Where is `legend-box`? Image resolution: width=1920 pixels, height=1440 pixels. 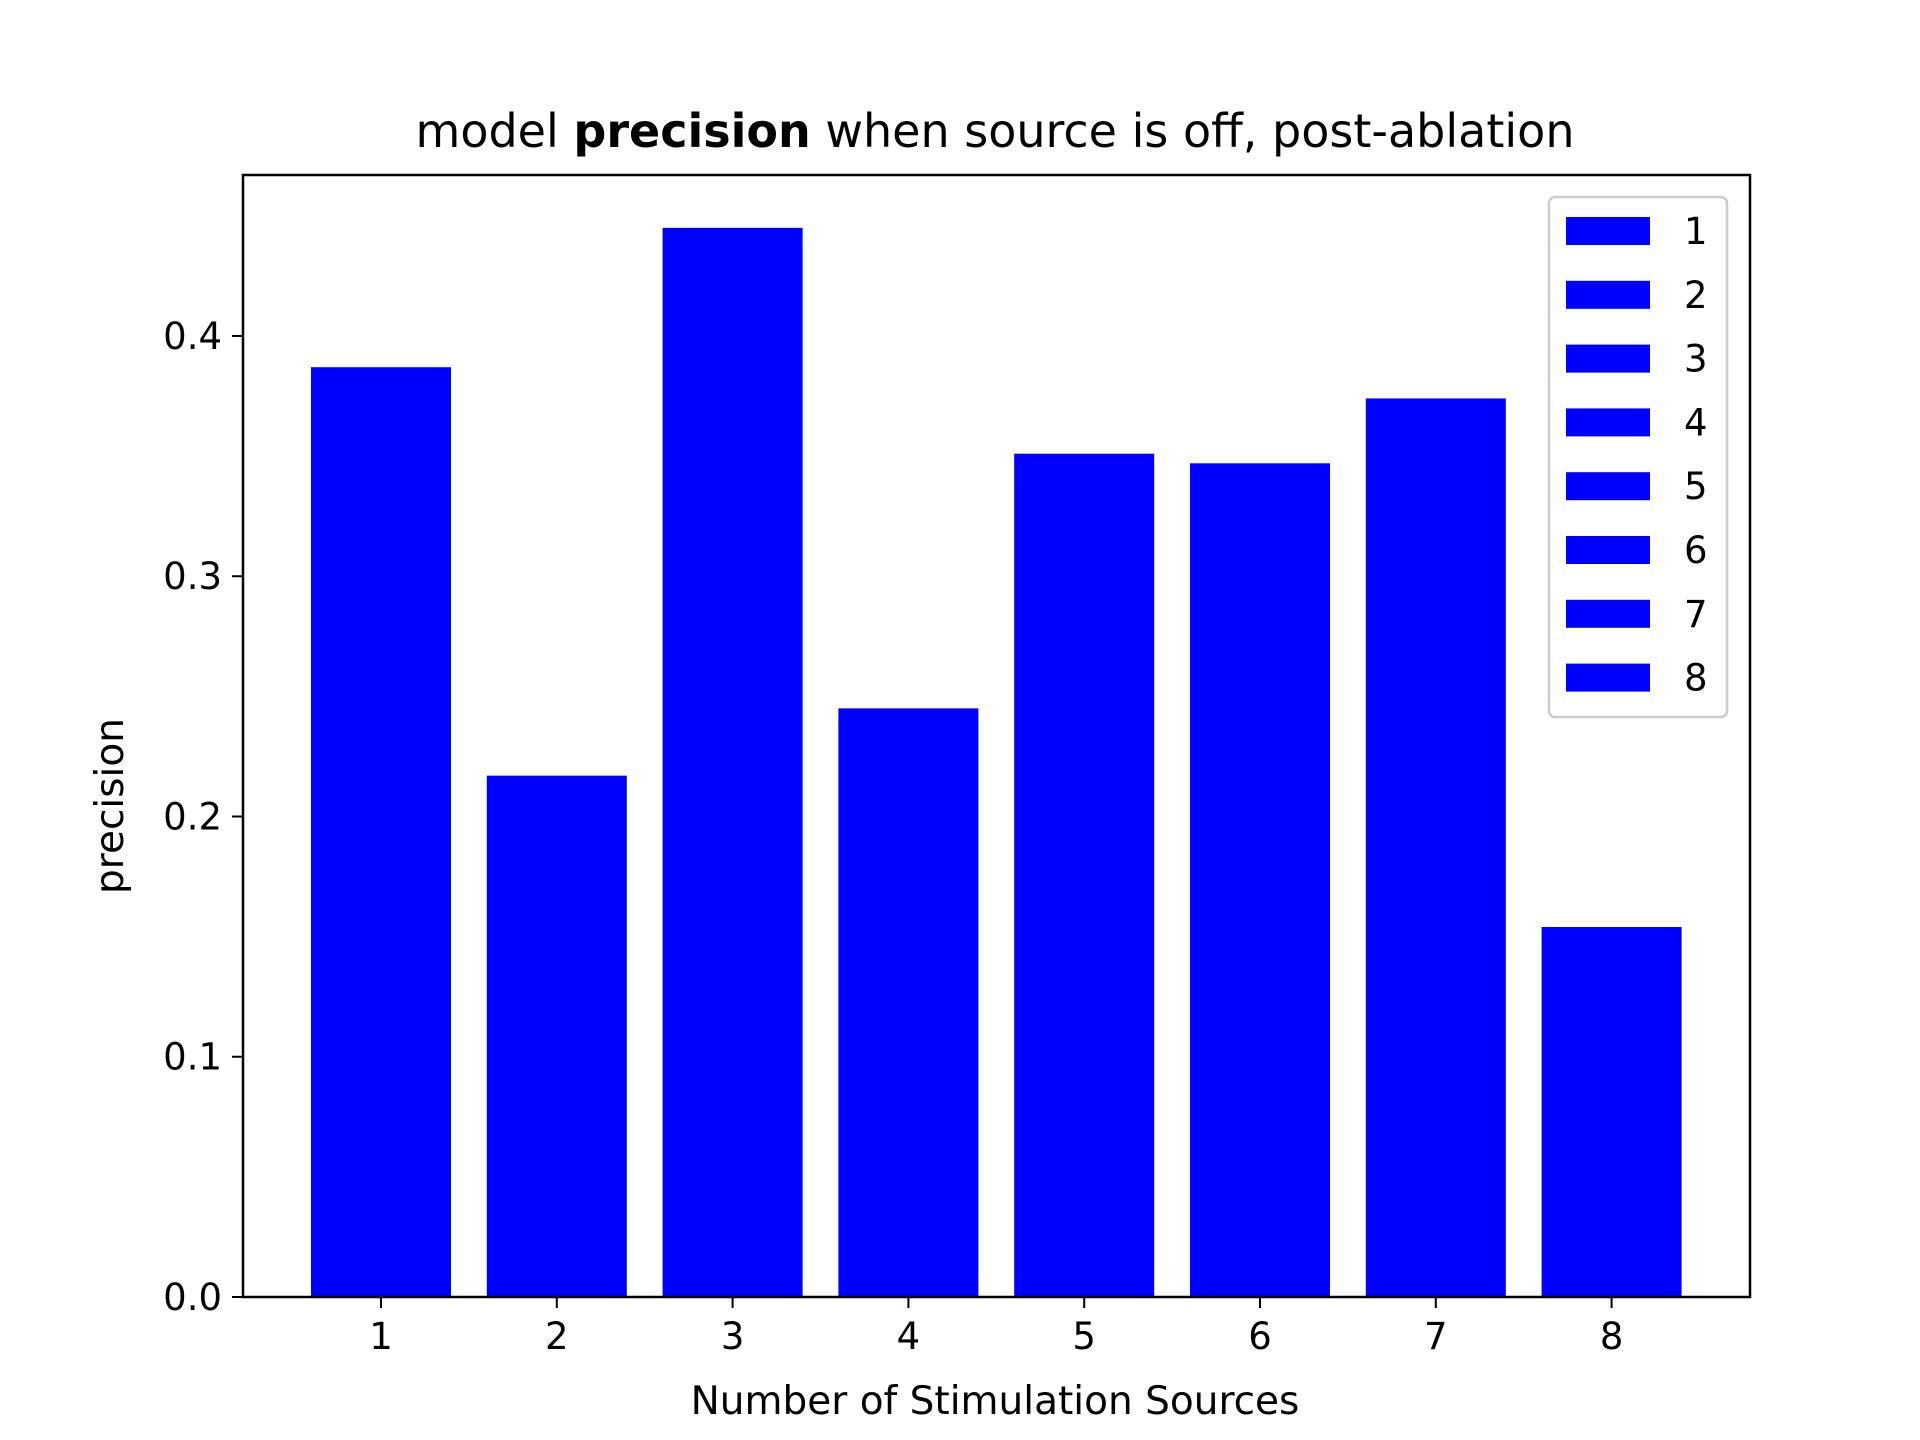
legend-box is located at coordinates (1638, 457).